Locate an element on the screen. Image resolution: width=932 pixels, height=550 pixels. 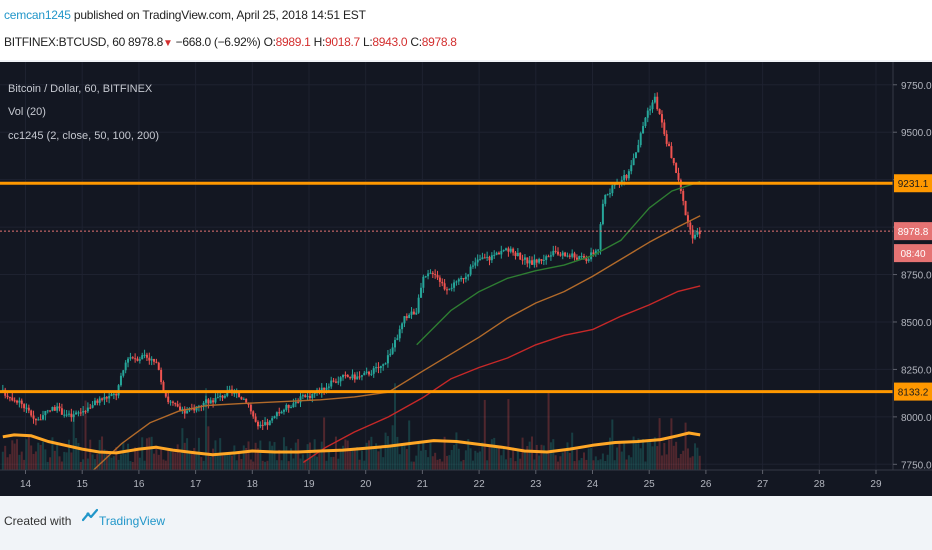
publisher-link: cemcan1245 is located at coordinates (37, 15).